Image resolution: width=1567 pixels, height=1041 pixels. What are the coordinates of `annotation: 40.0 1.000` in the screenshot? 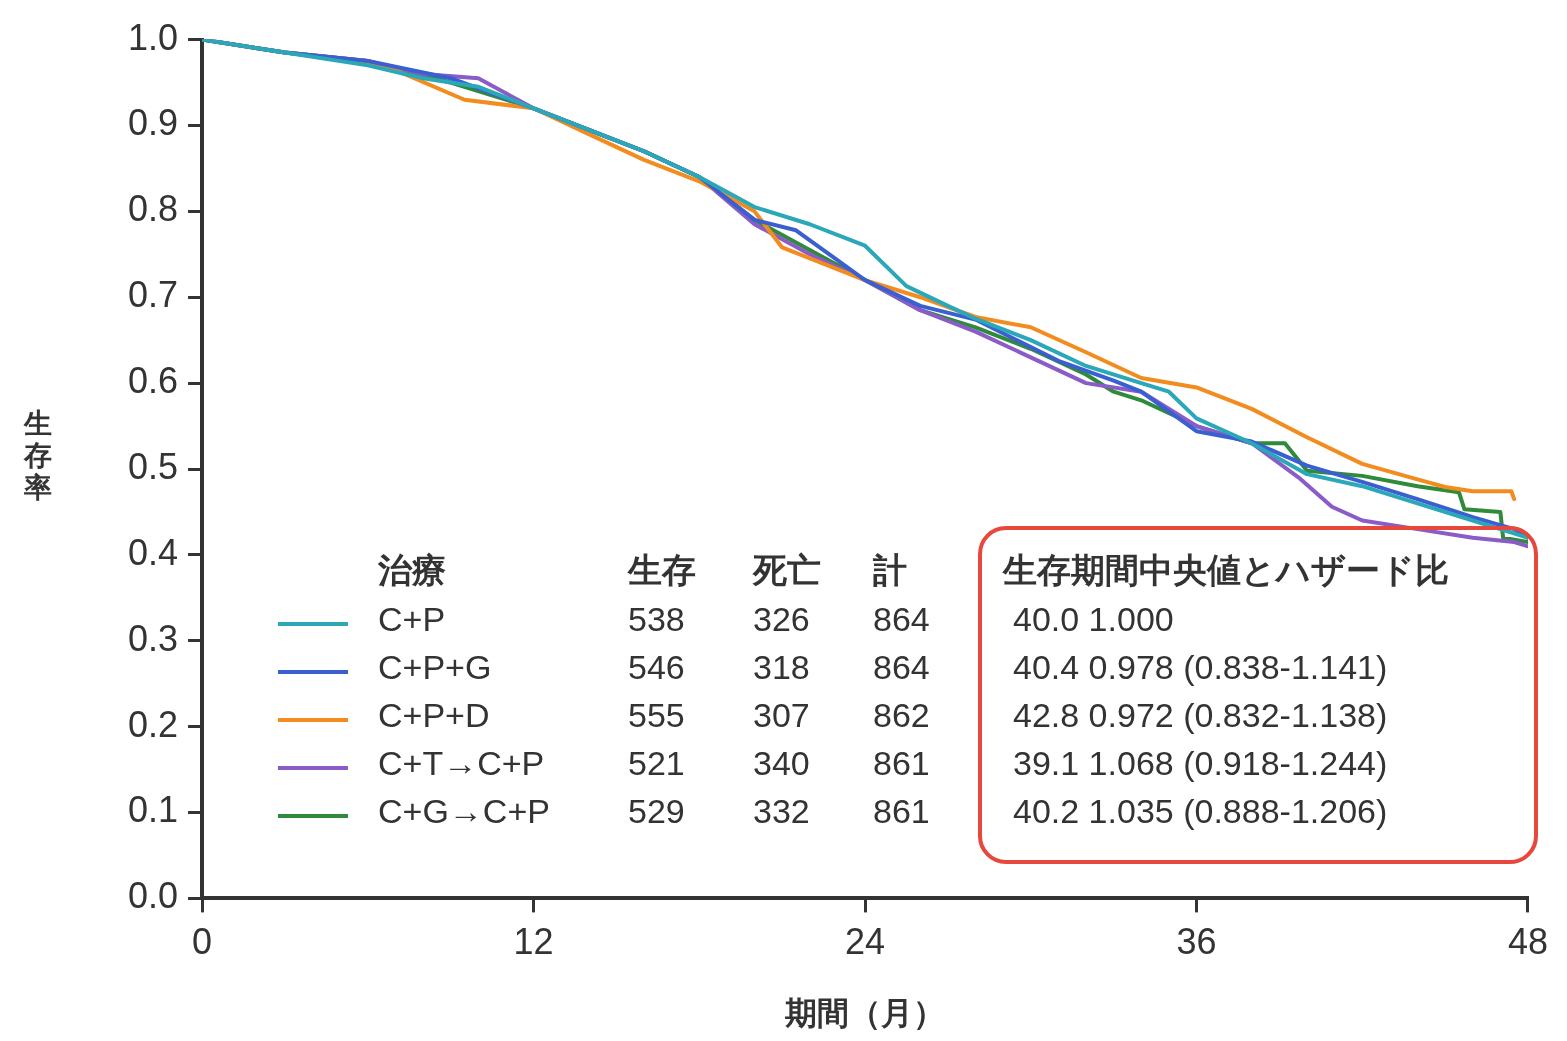 It's located at (1093, 619).